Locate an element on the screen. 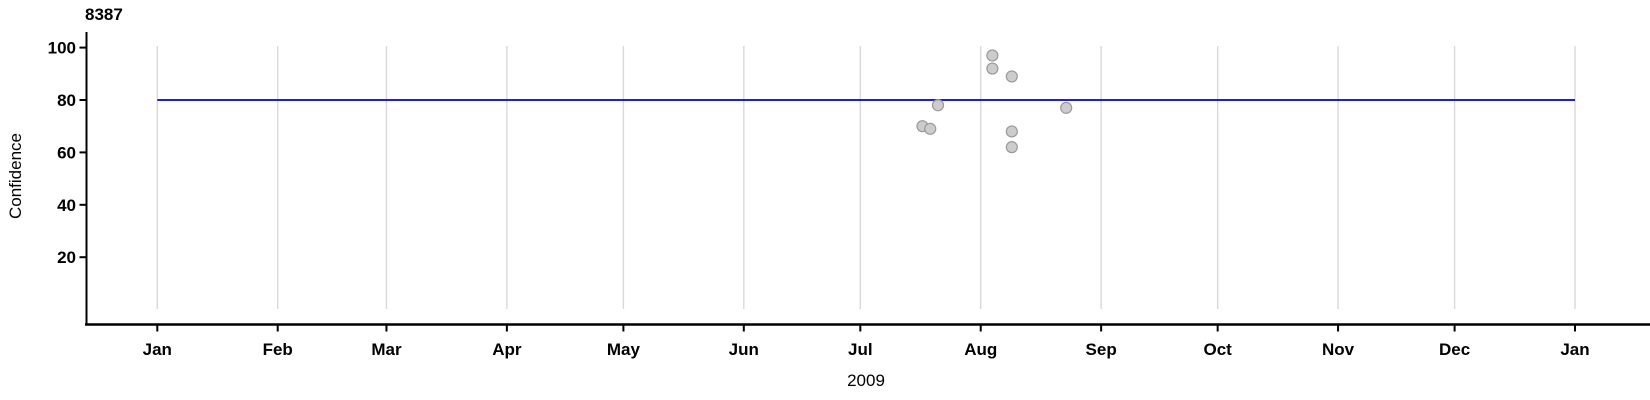  x-tick-label: Sep is located at coordinates (1101, 349).